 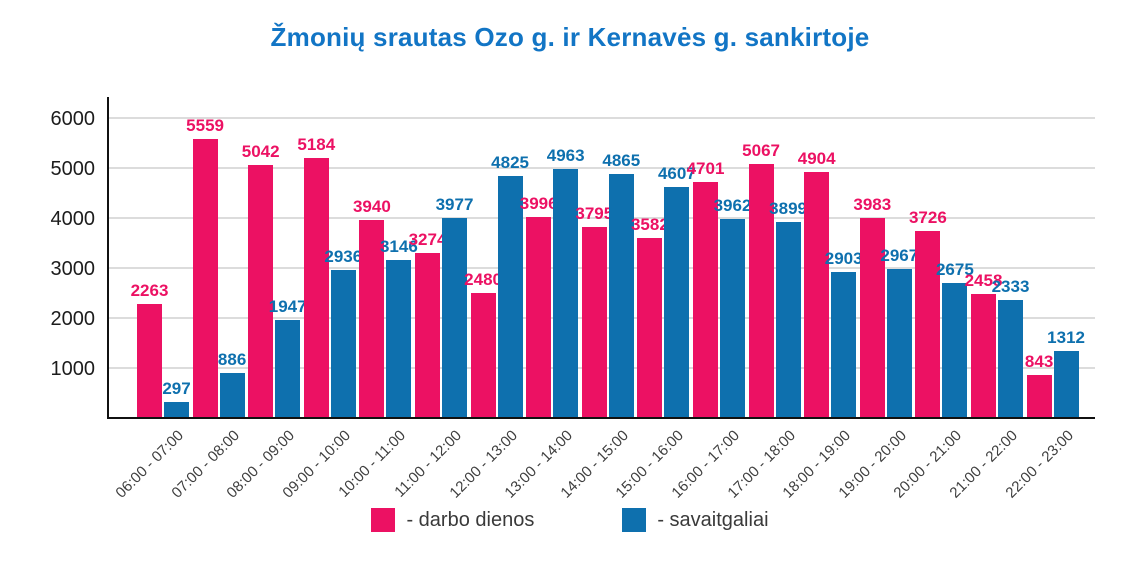 I want to click on bar-value-label: 3726, so click(x=927, y=217).